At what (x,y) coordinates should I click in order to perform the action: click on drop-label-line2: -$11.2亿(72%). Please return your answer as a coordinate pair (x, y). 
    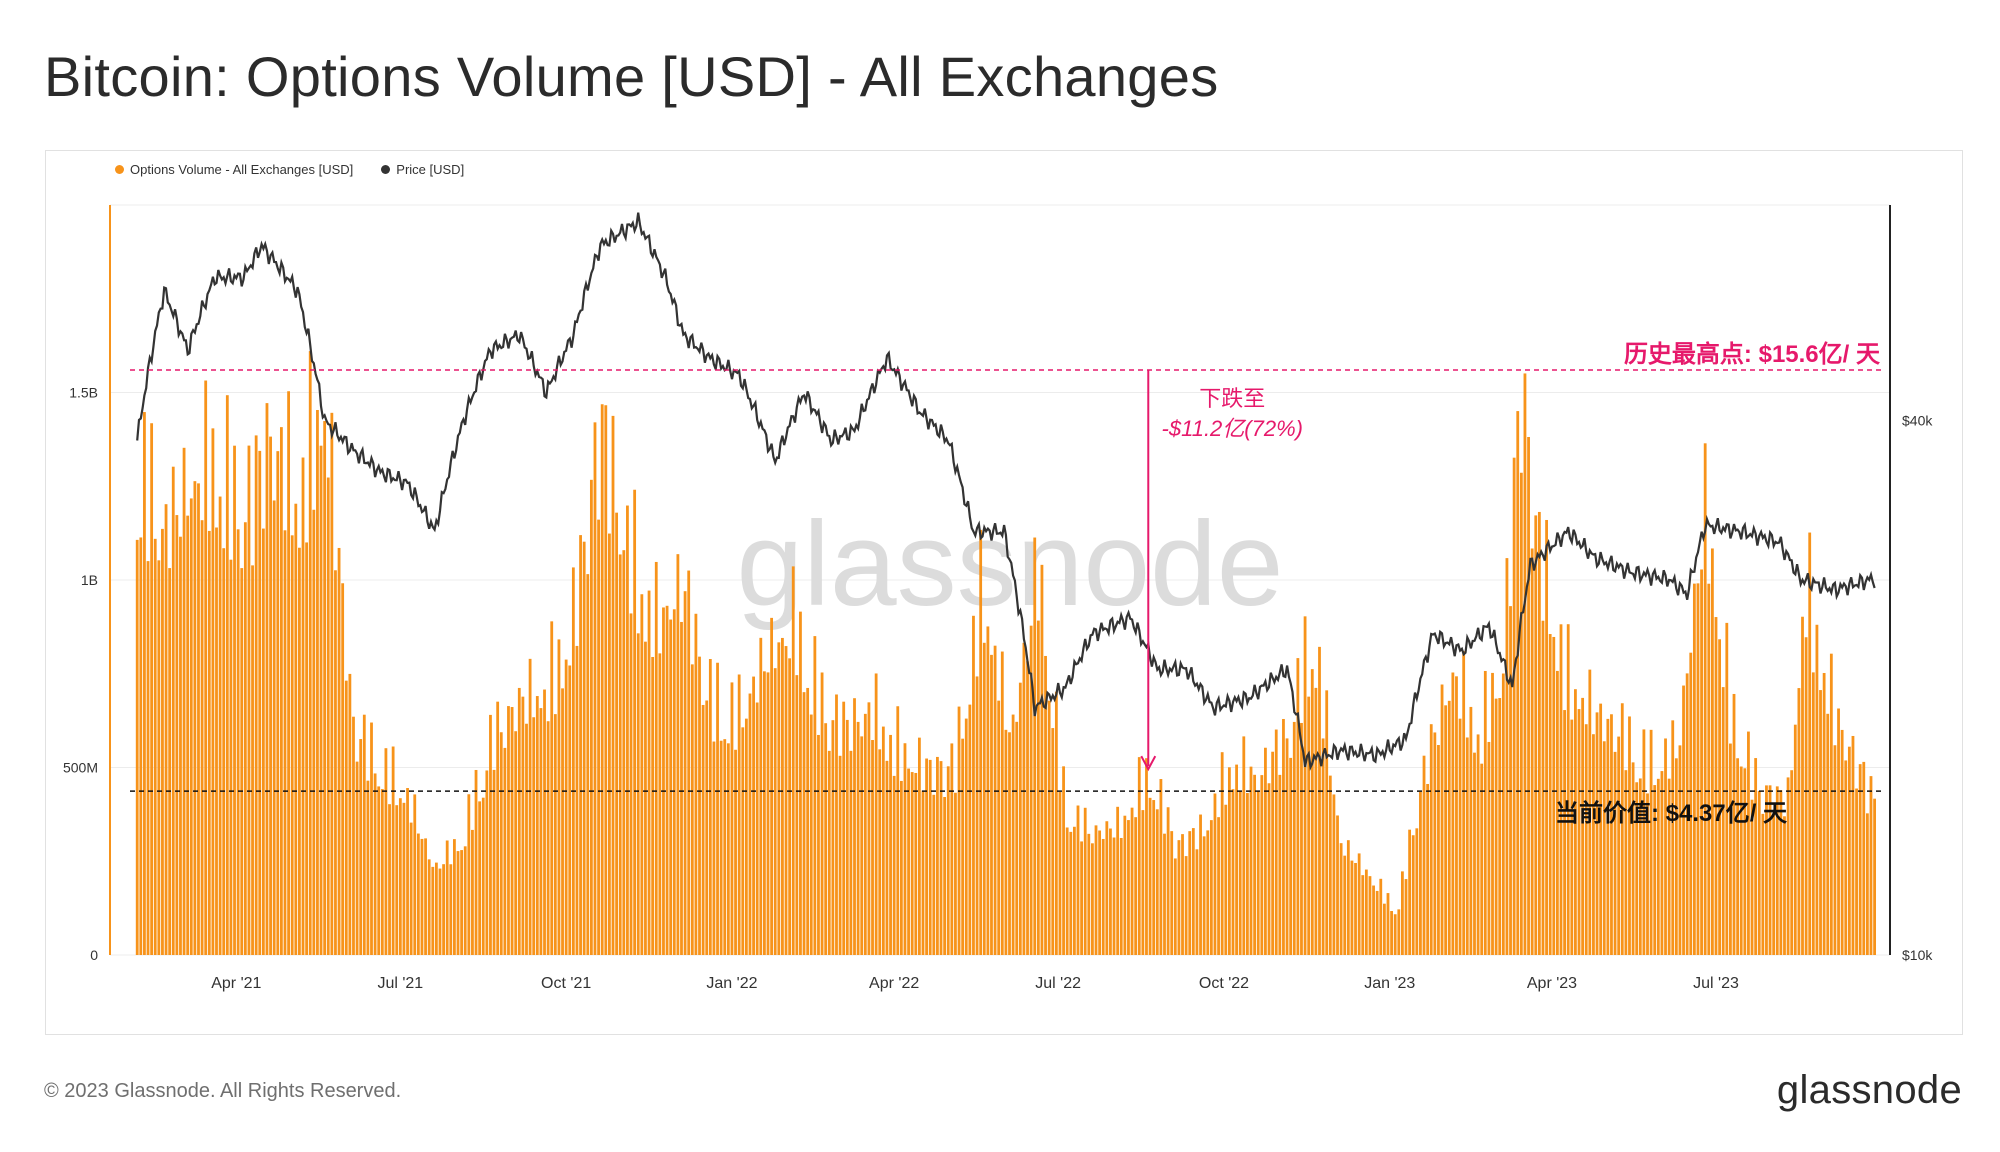
    Looking at the image, I should click on (1232, 428).